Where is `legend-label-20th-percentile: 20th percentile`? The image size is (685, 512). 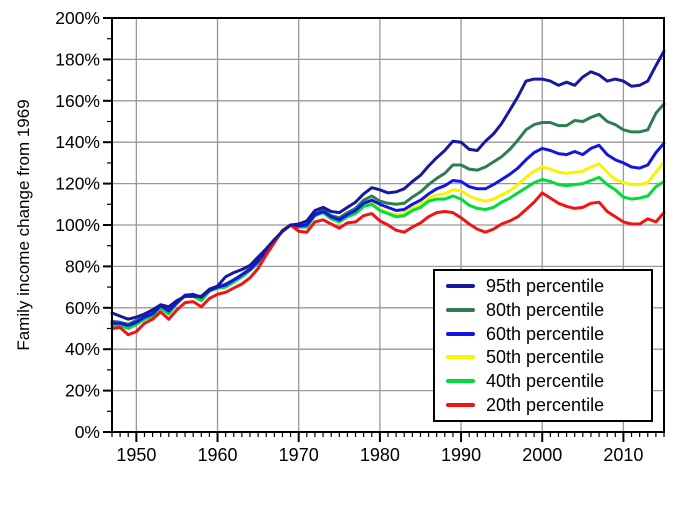
legend-label-20th-percentile: 20th percentile is located at coordinates (545, 405).